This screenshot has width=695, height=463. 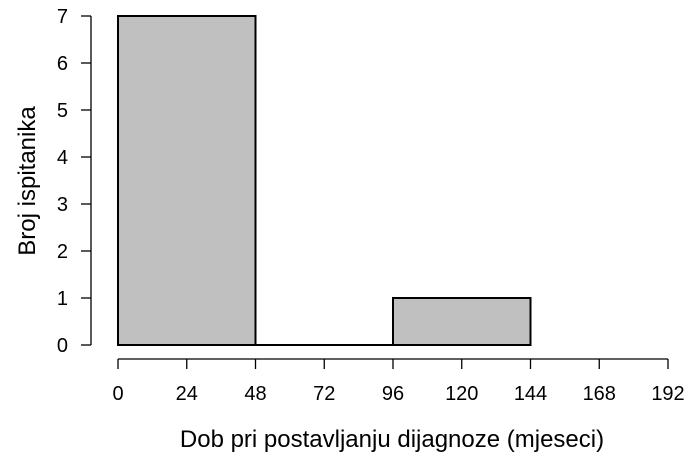 What do you see at coordinates (62, 64) in the screenshot?
I see `y-tick-label: 6` at bounding box center [62, 64].